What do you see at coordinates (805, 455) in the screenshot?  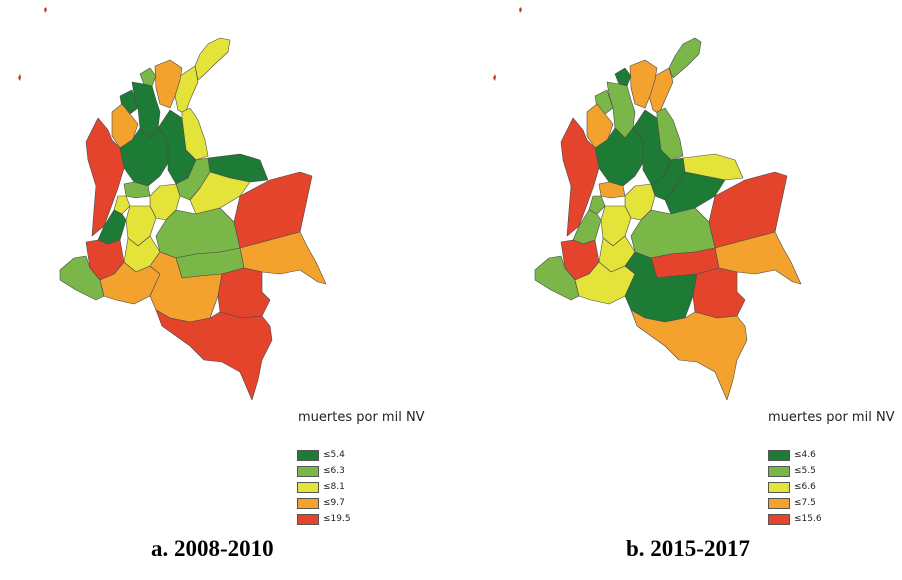 I see `legend-label: ≤4.6` at bounding box center [805, 455].